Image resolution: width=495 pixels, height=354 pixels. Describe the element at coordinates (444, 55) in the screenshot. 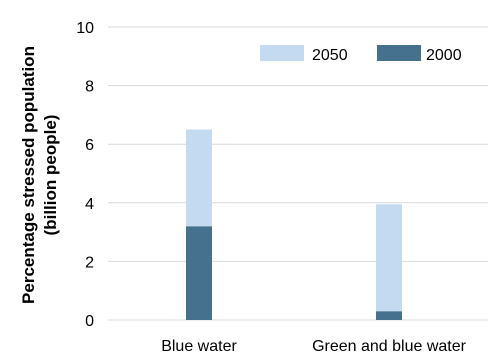

I see `legend-label-2000: 2000` at that location.